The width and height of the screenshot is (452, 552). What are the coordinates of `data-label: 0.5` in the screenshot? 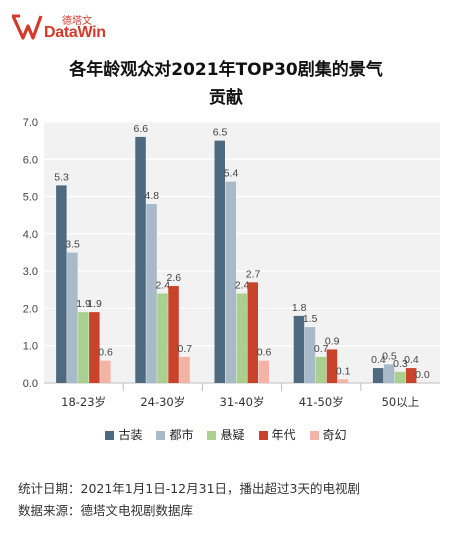 It's located at (389, 356).